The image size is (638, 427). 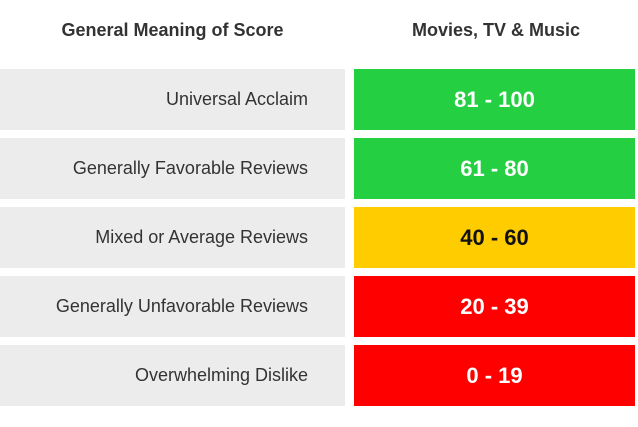 I want to click on table-row: Overwhelming Dislike 0 - 19, so click(x=319, y=375).